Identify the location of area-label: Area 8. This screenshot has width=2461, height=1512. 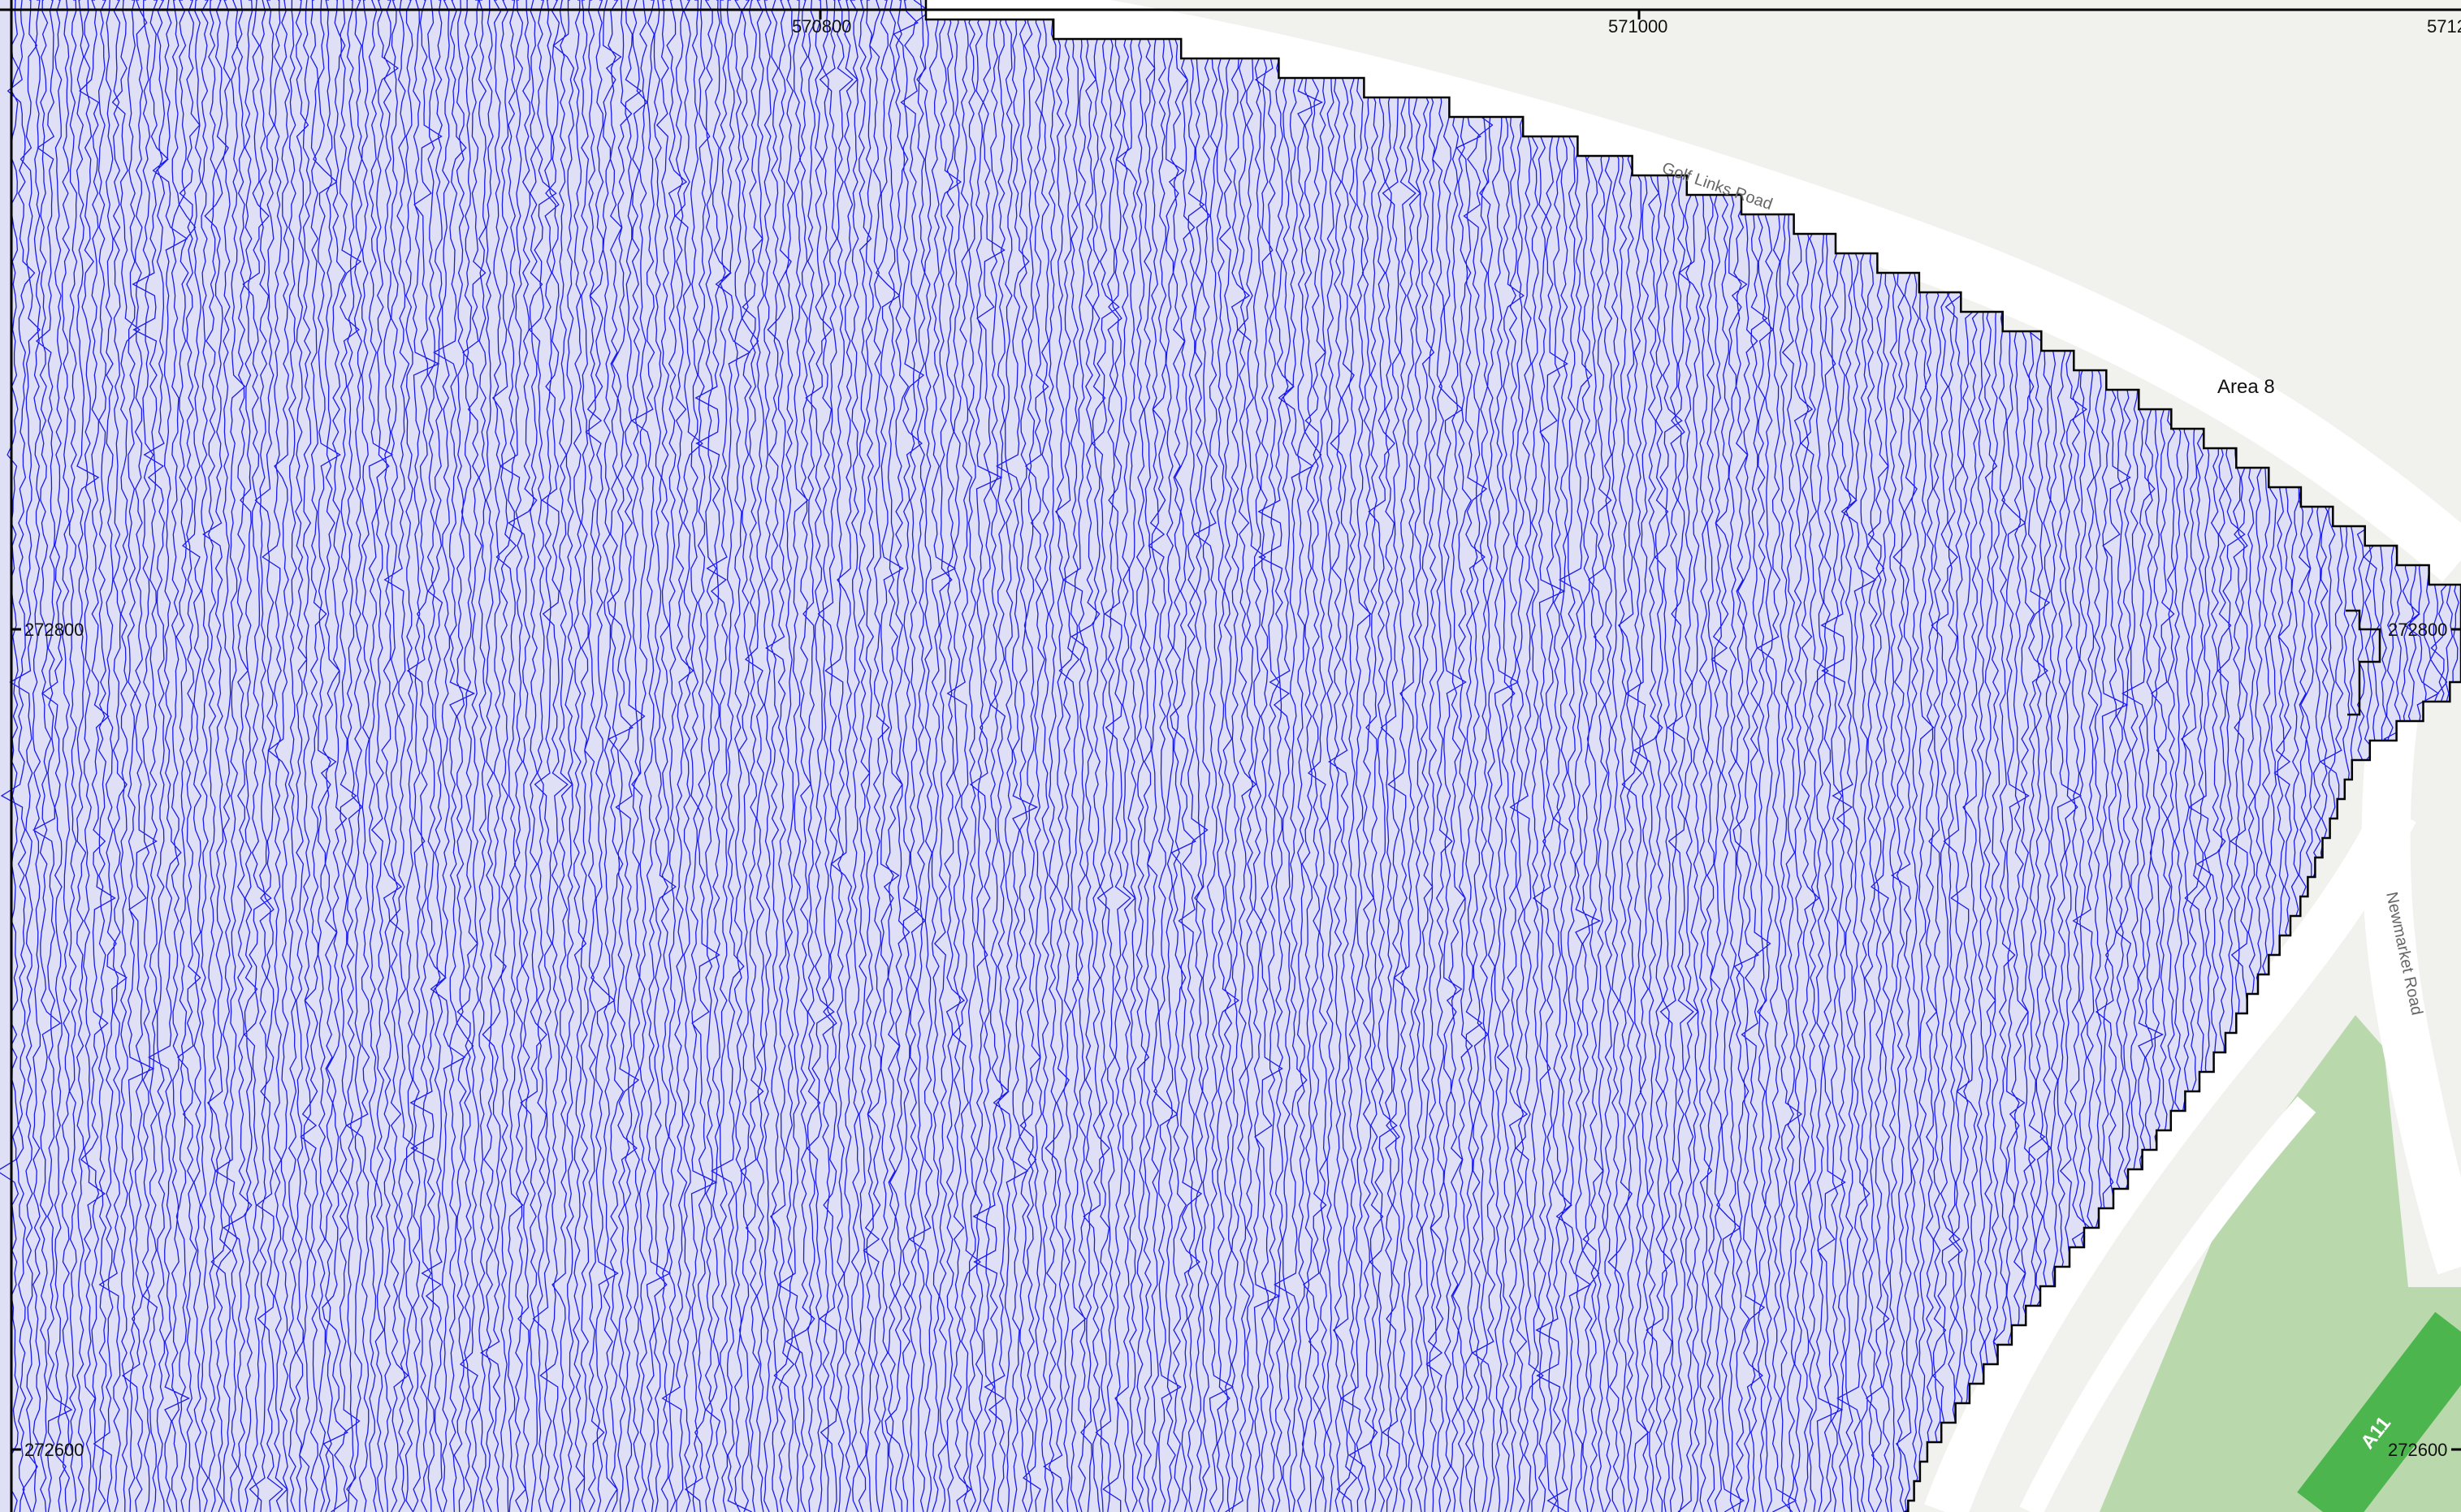
(2246, 387).